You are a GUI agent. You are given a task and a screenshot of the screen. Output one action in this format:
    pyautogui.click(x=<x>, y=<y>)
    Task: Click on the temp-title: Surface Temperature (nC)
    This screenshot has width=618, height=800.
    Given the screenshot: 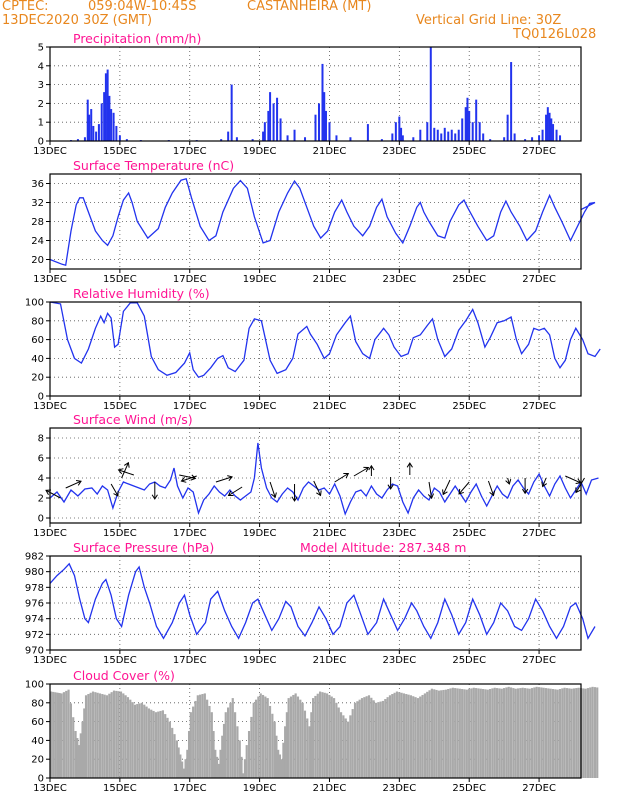 What is the action you would take?
    pyautogui.click(x=153, y=165)
    